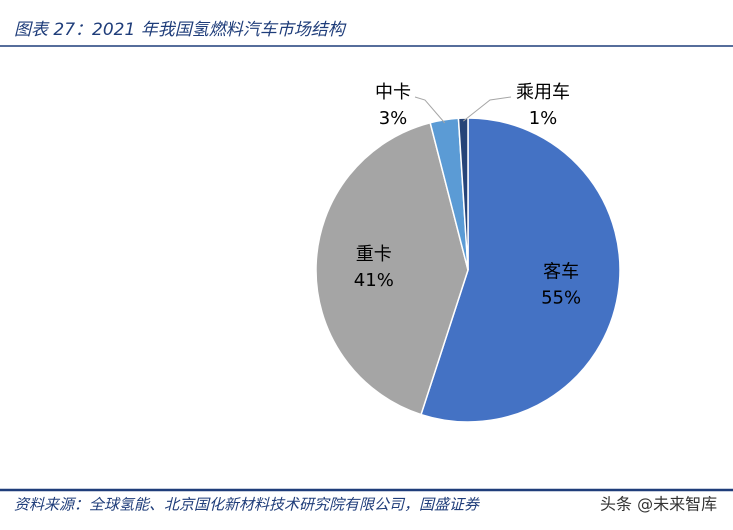  I want to click on pie-slice, so click(392, 268).